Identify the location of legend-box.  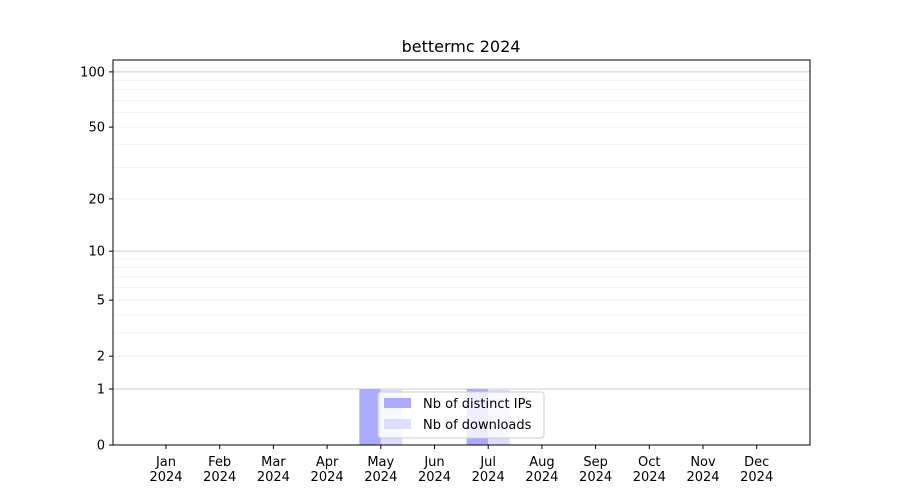
(461, 415).